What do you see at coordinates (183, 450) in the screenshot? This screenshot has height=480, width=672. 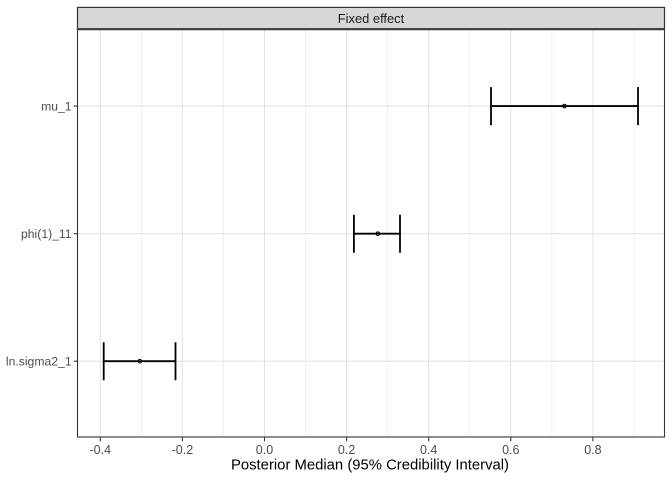 I see `svg-text: -0.2` at bounding box center [183, 450].